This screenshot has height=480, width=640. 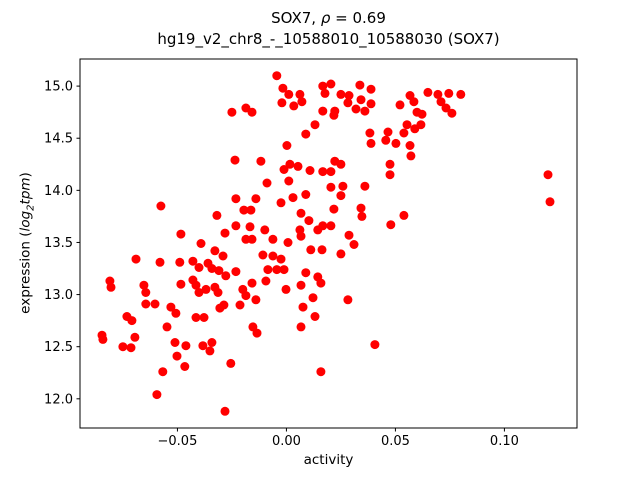 What do you see at coordinates (25, 272) in the screenshot?
I see `ylabel-prefix: expression (` at bounding box center [25, 272].